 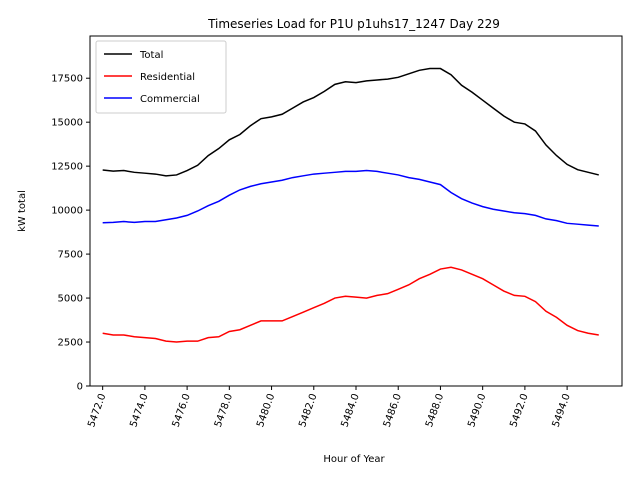 What do you see at coordinates (351, 410) in the screenshot?
I see `x-tick-label: 5484.0` at bounding box center [351, 410].